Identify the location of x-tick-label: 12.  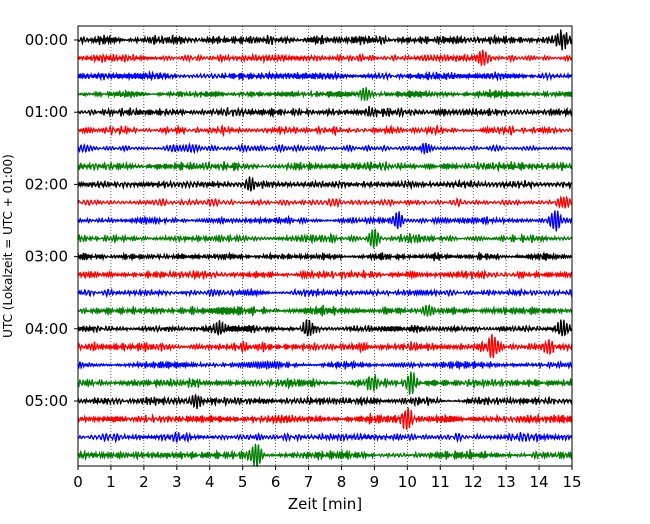
(473, 482).